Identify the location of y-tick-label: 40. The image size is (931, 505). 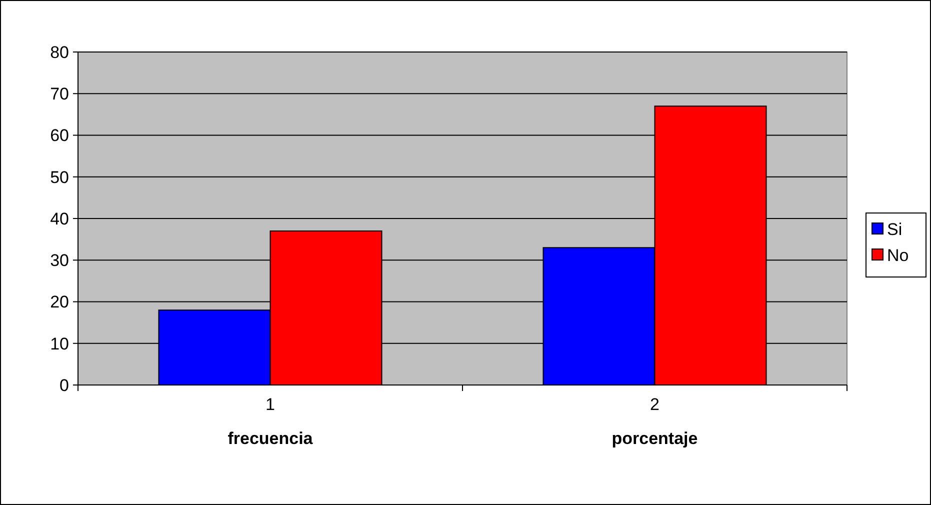
(59, 218).